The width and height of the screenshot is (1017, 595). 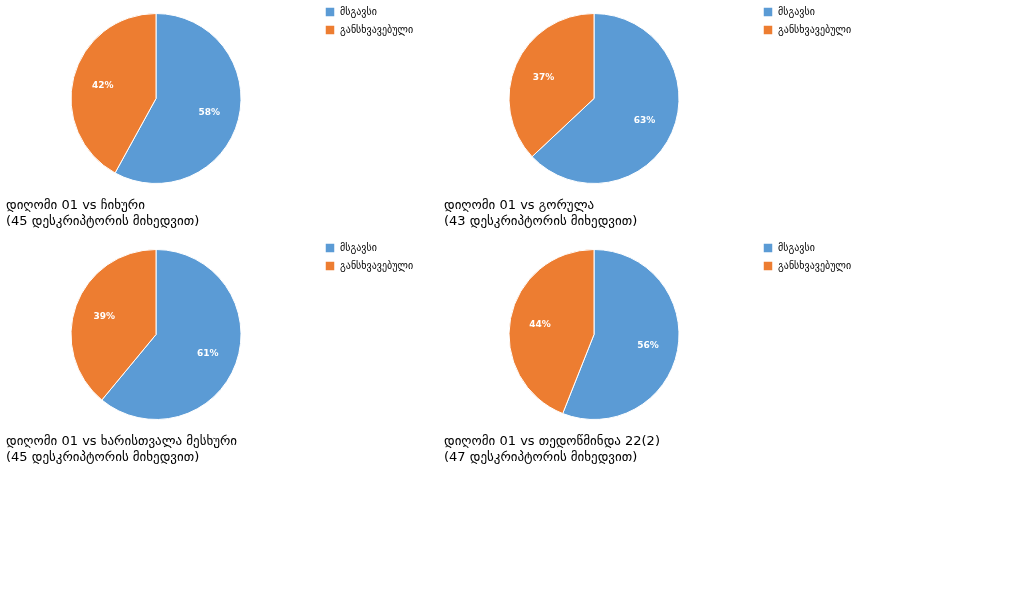 I want to click on text: (47 დესკრიპტორის მიხედვით), so click(x=541, y=456).